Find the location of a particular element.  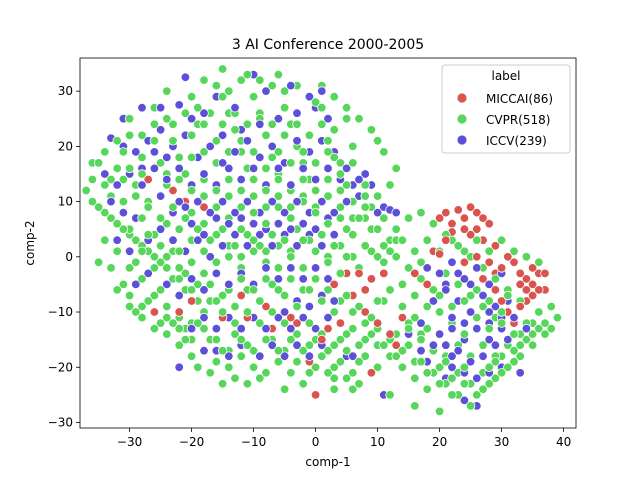

y-tick-label: −30 is located at coordinates (60, 422).